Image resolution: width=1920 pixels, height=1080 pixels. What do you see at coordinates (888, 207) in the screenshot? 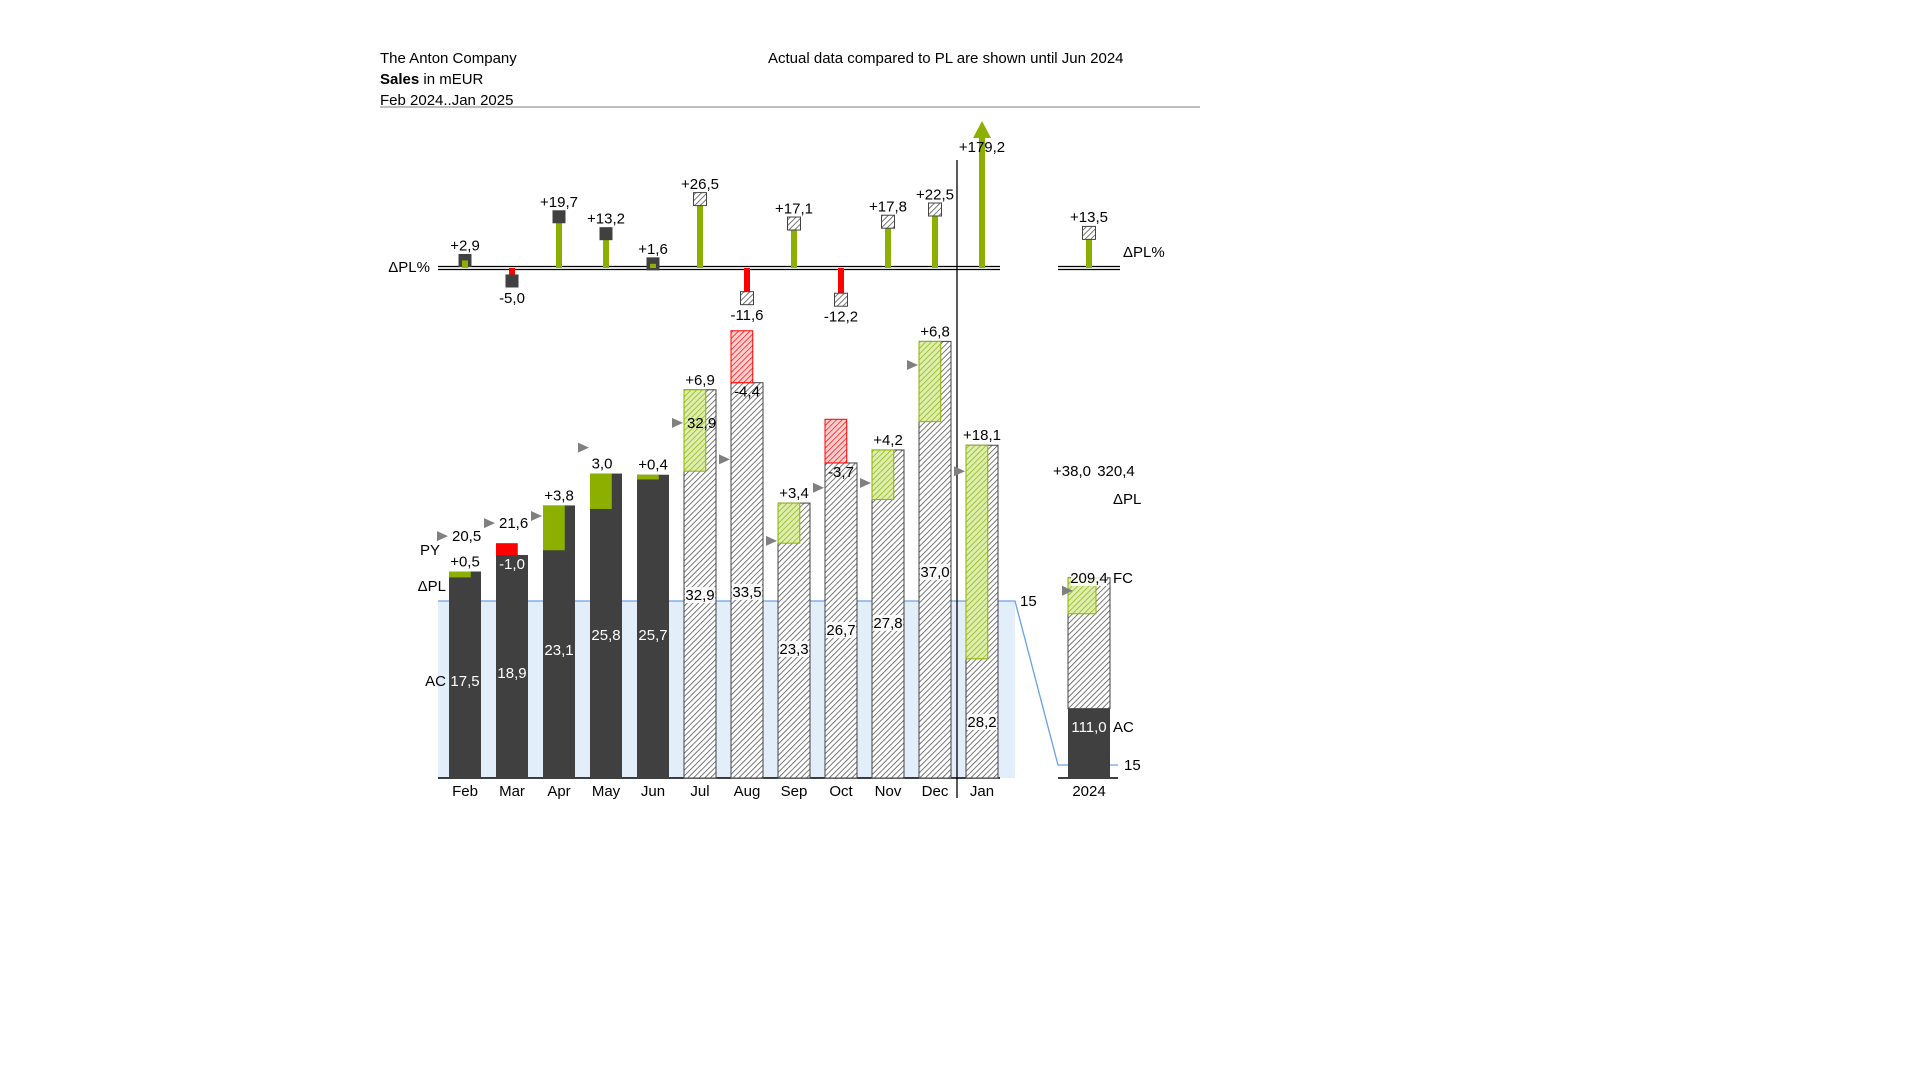
I see `pct-label: +17,8` at bounding box center [888, 207].